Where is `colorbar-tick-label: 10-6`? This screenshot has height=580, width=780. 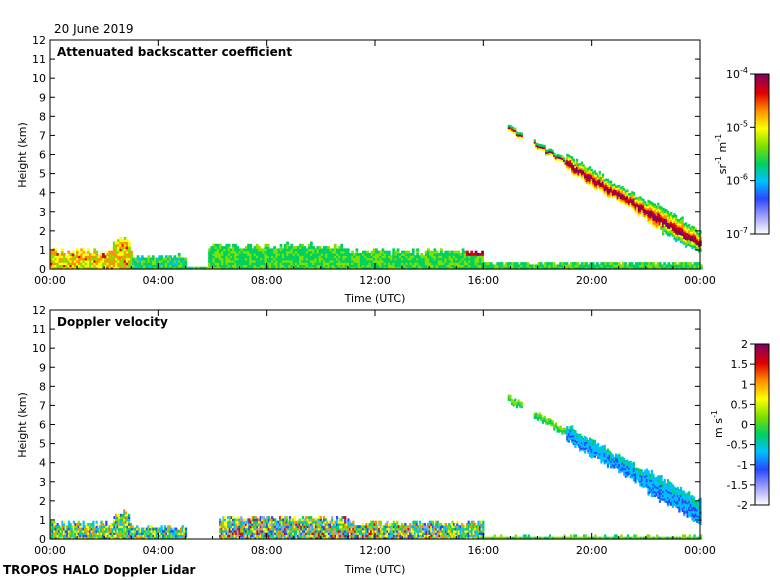 colorbar-tick-label: 10-6 is located at coordinates (737, 180).